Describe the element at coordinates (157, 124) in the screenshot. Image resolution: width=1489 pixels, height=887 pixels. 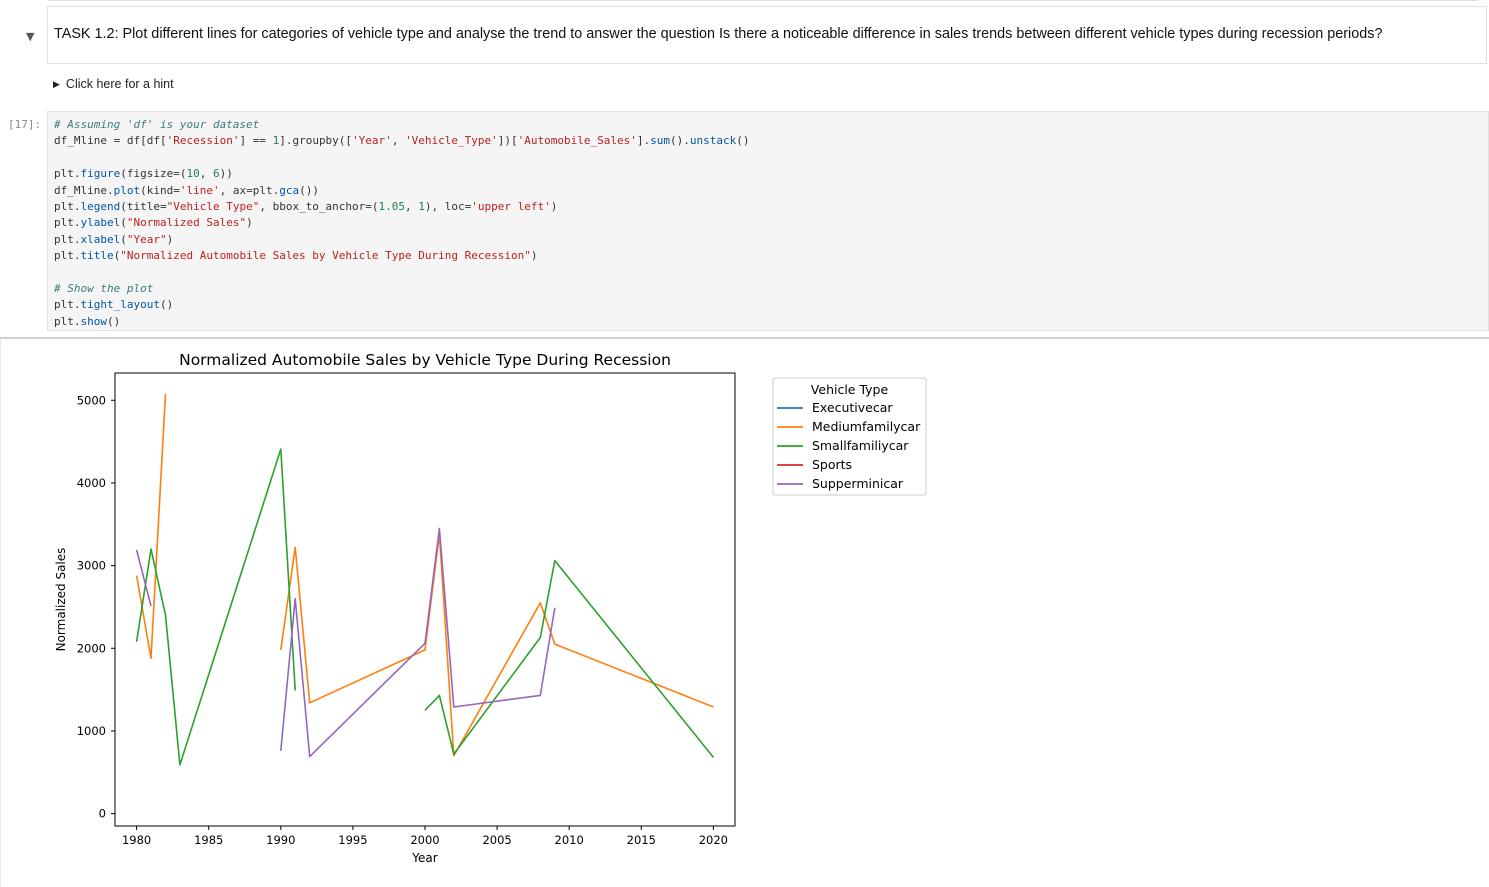
I see `code-line: # Assuming 'df' is your dataset` at that location.